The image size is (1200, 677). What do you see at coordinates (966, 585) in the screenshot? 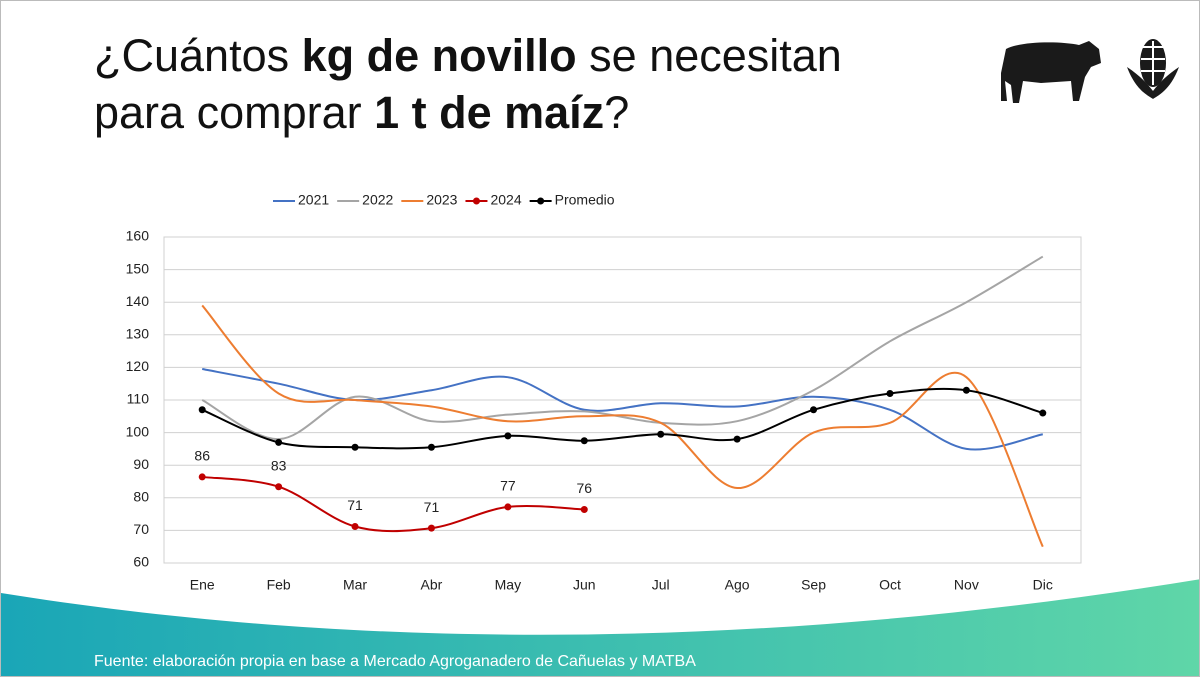
I see `x-tick-label: Nov` at bounding box center [966, 585].